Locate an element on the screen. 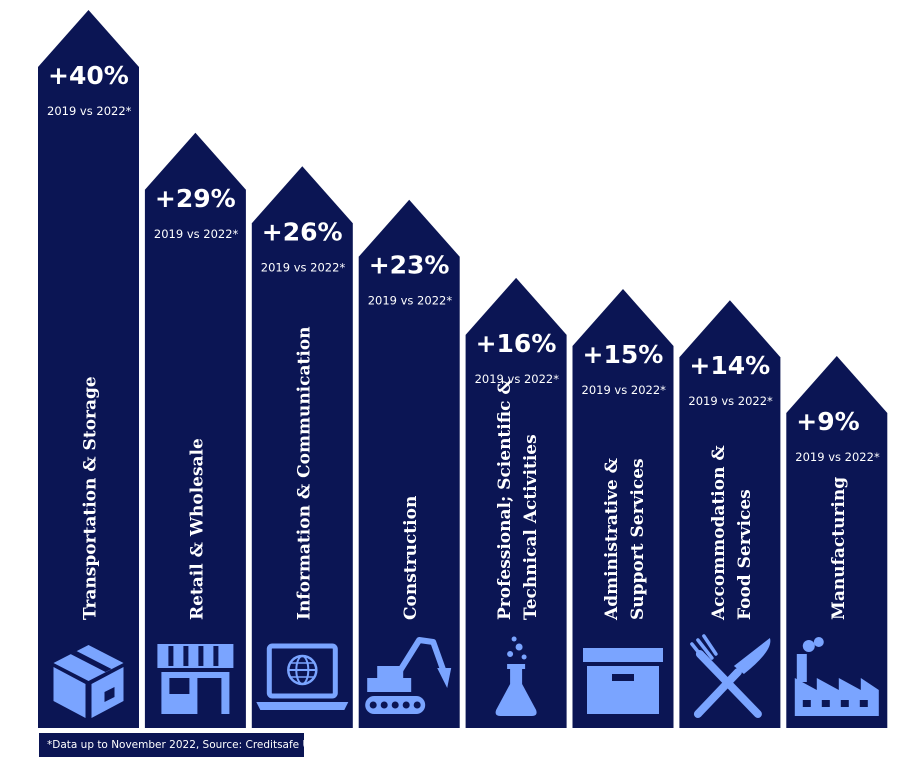 This screenshot has width=903, height=758. value-label: +9% is located at coordinates (827, 421).